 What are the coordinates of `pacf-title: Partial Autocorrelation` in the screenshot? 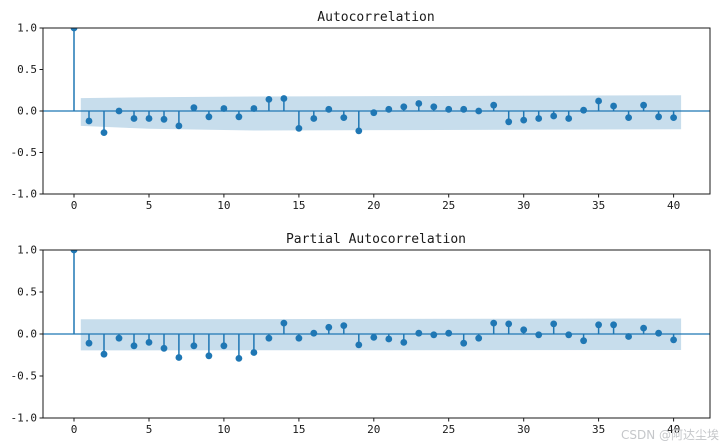 It's located at (376, 239).